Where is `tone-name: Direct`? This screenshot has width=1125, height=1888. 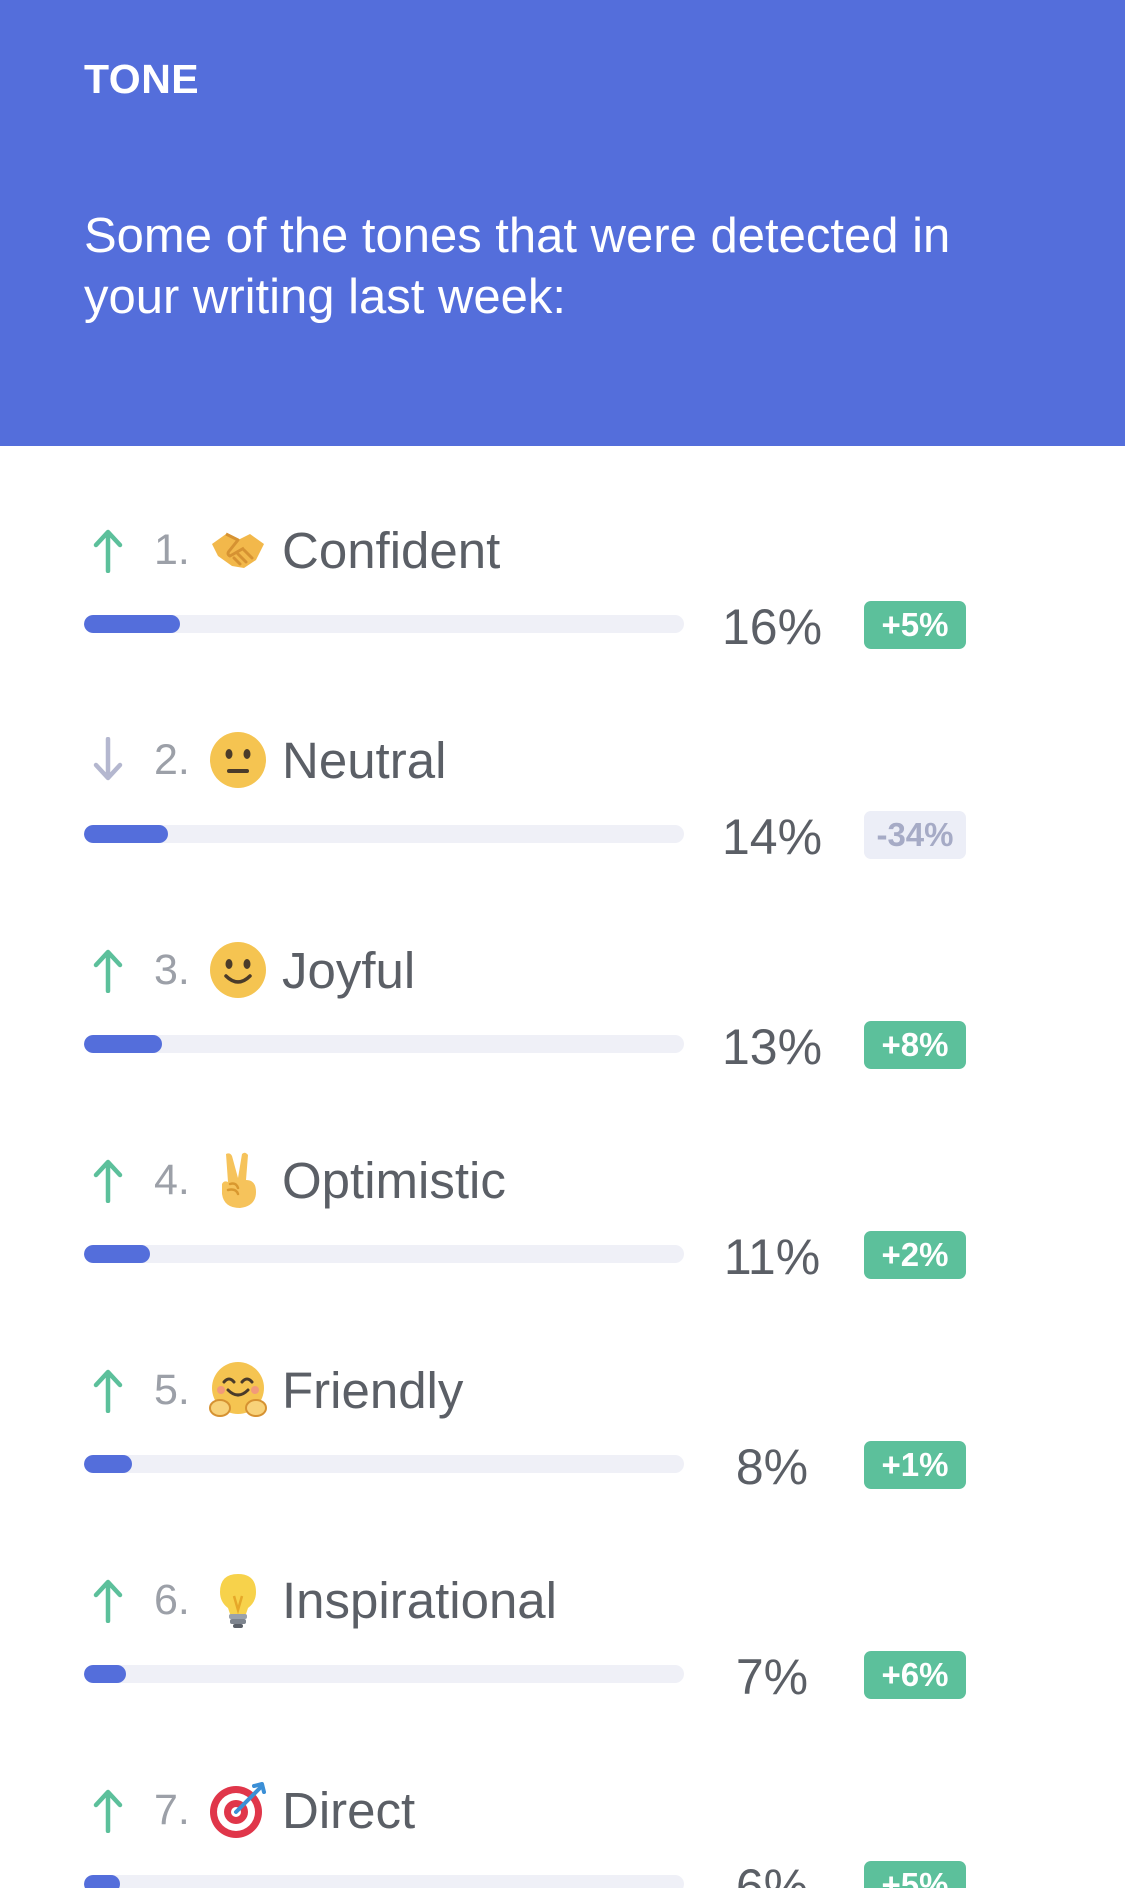 tone-name: Direct is located at coordinates (349, 1810).